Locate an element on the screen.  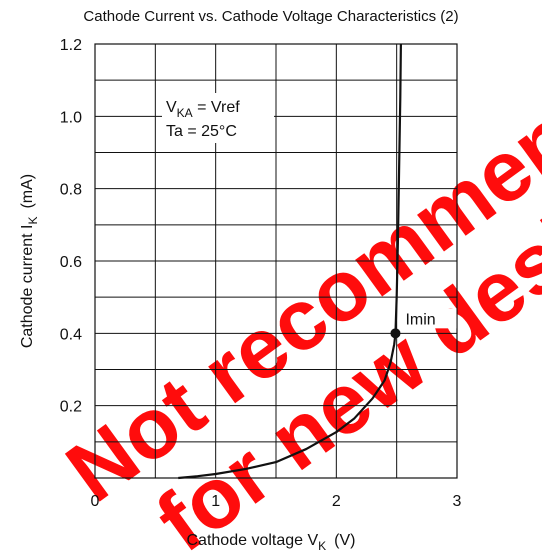
y-axis-label: Cathode current IK (mA) is located at coordinates (29, 261).